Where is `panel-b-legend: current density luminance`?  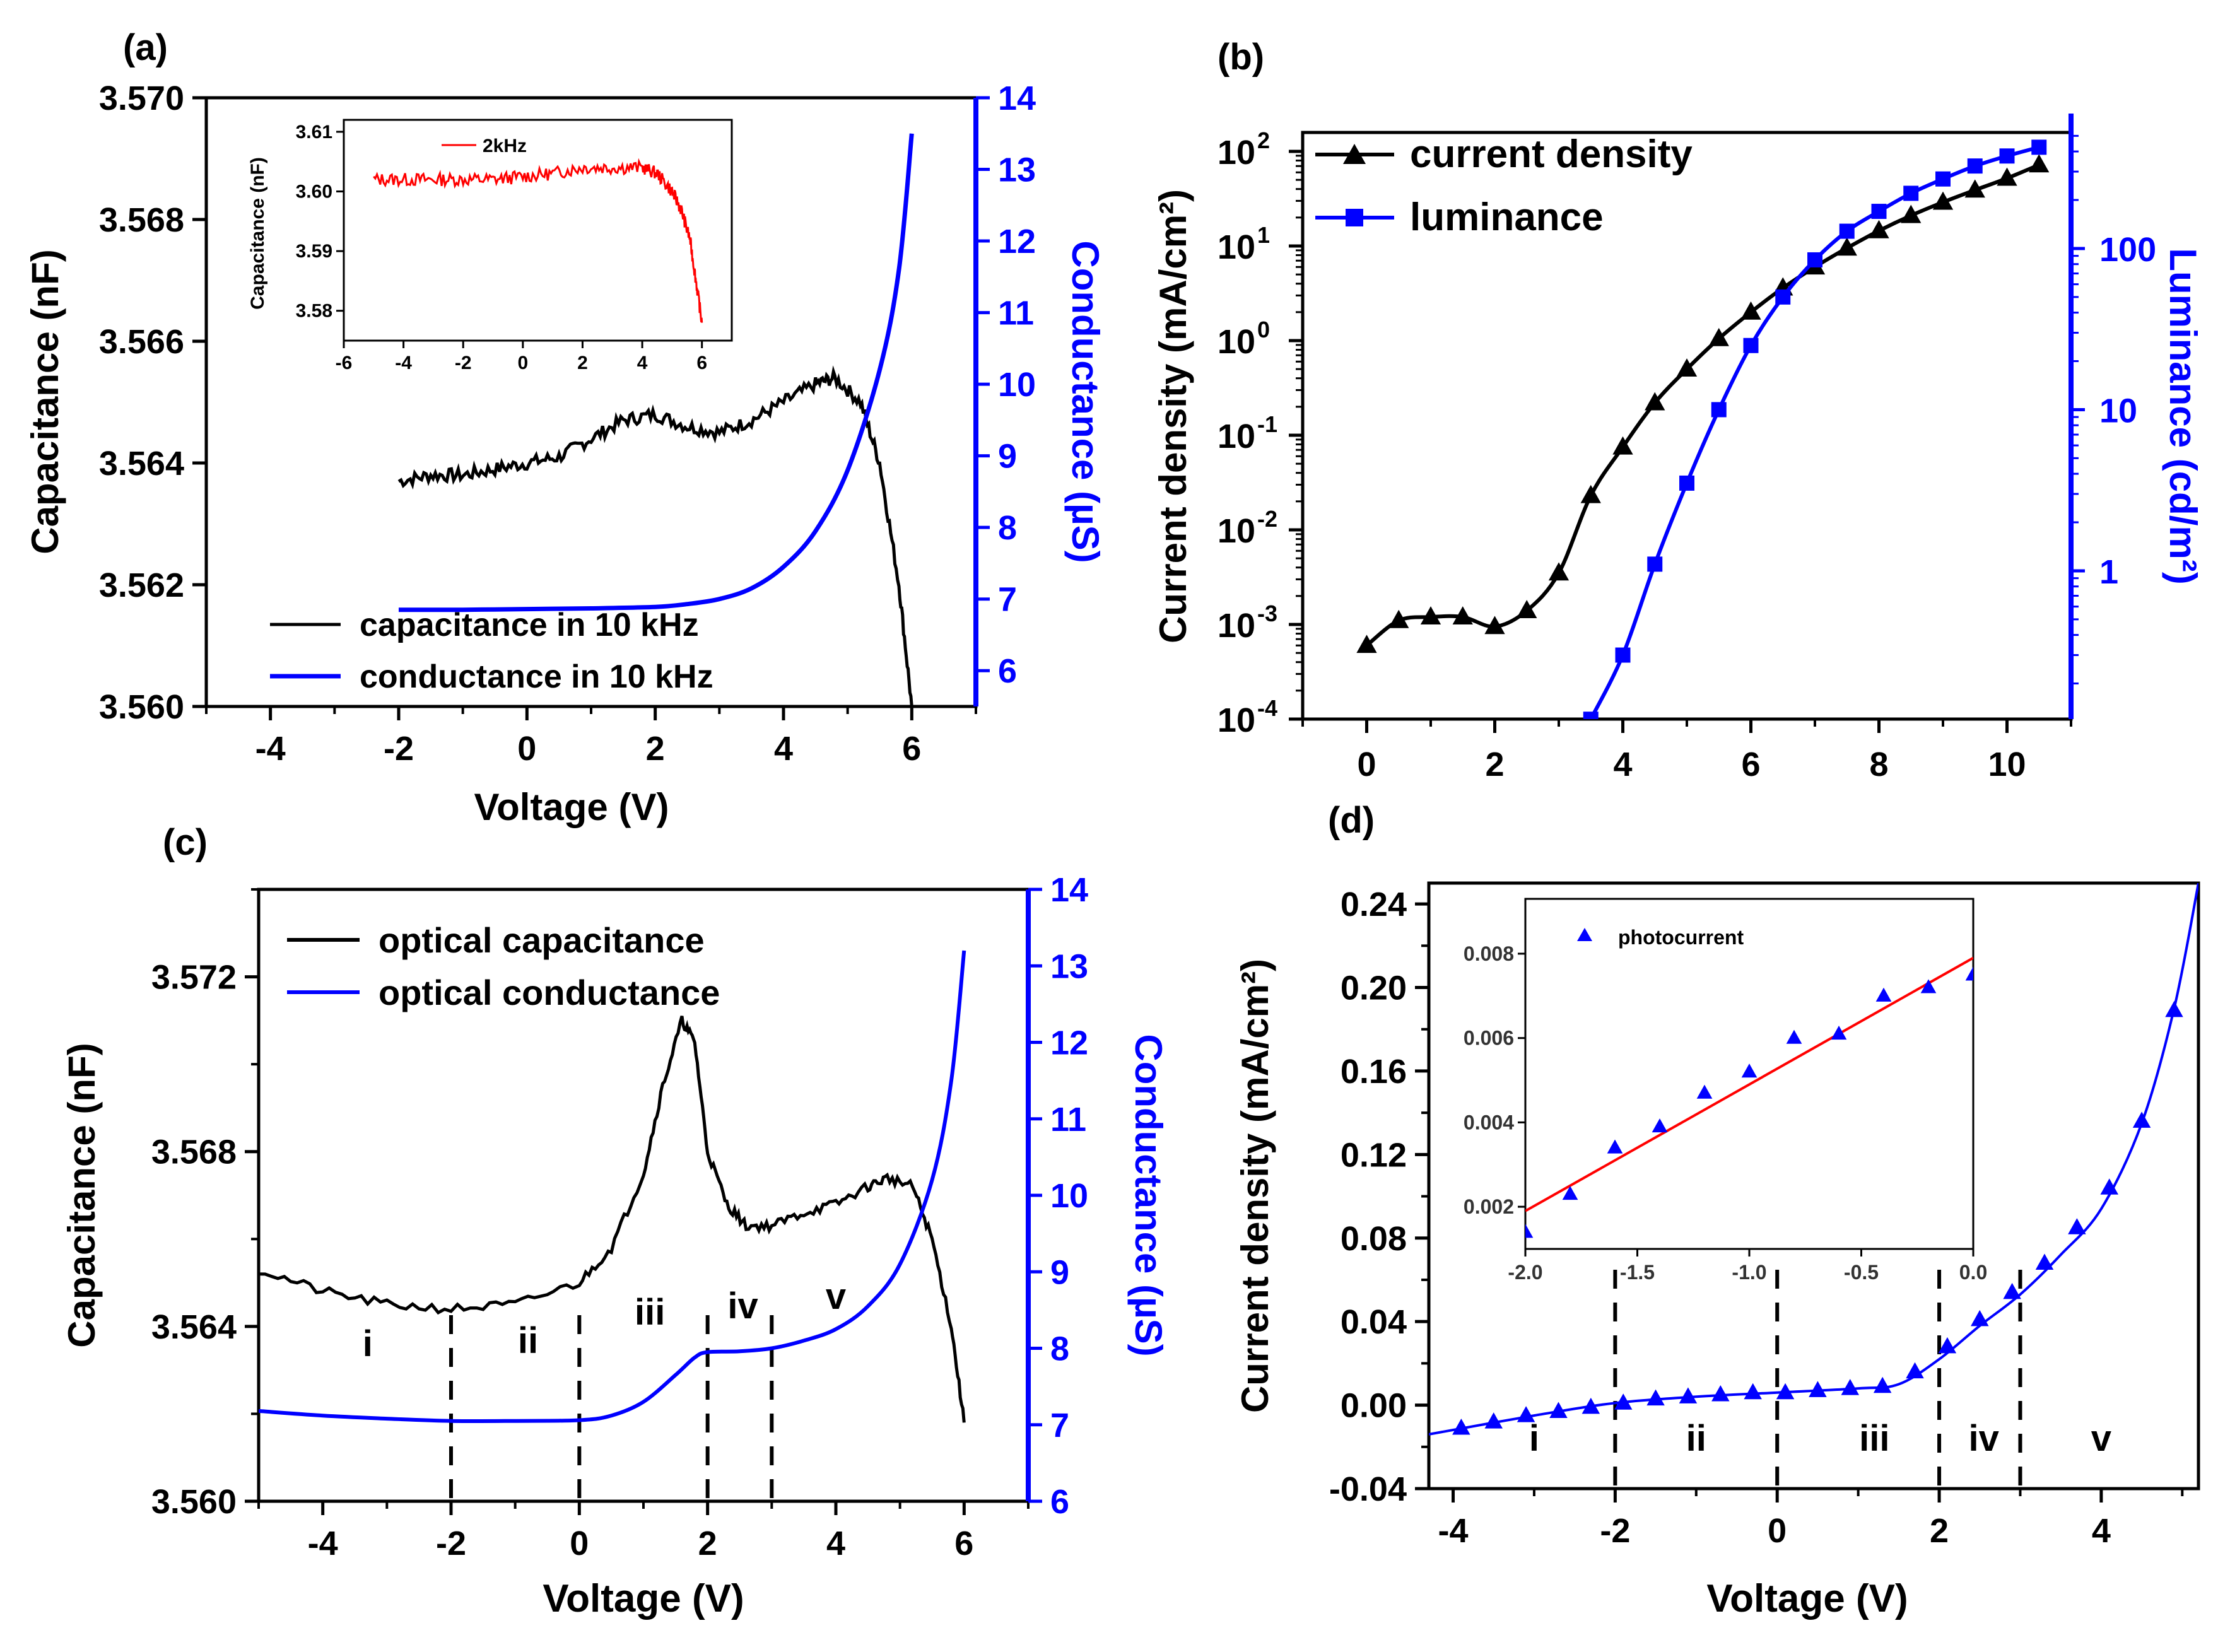
panel-b-legend: current density luminance is located at coordinates (1504, 186).